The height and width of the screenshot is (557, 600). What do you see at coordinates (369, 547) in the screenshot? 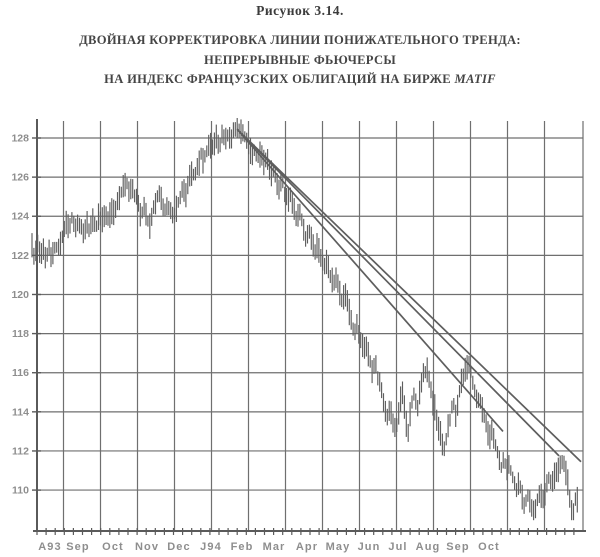
I see `x-axis-label: Jun` at bounding box center [369, 547].